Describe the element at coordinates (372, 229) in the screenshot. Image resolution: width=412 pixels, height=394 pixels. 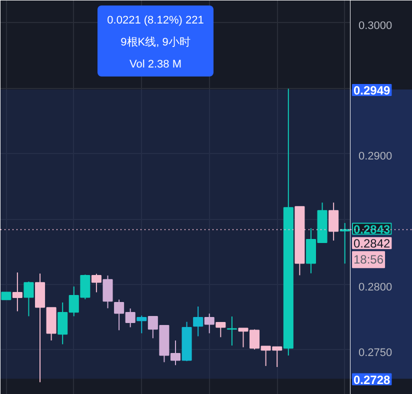
I see `y-tick-label: 0.2843` at that location.